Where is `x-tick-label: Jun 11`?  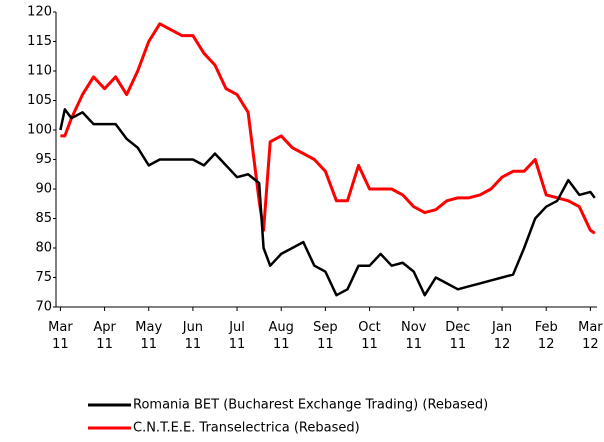
x-tick-label: Jun 11 is located at coordinates (193, 336).